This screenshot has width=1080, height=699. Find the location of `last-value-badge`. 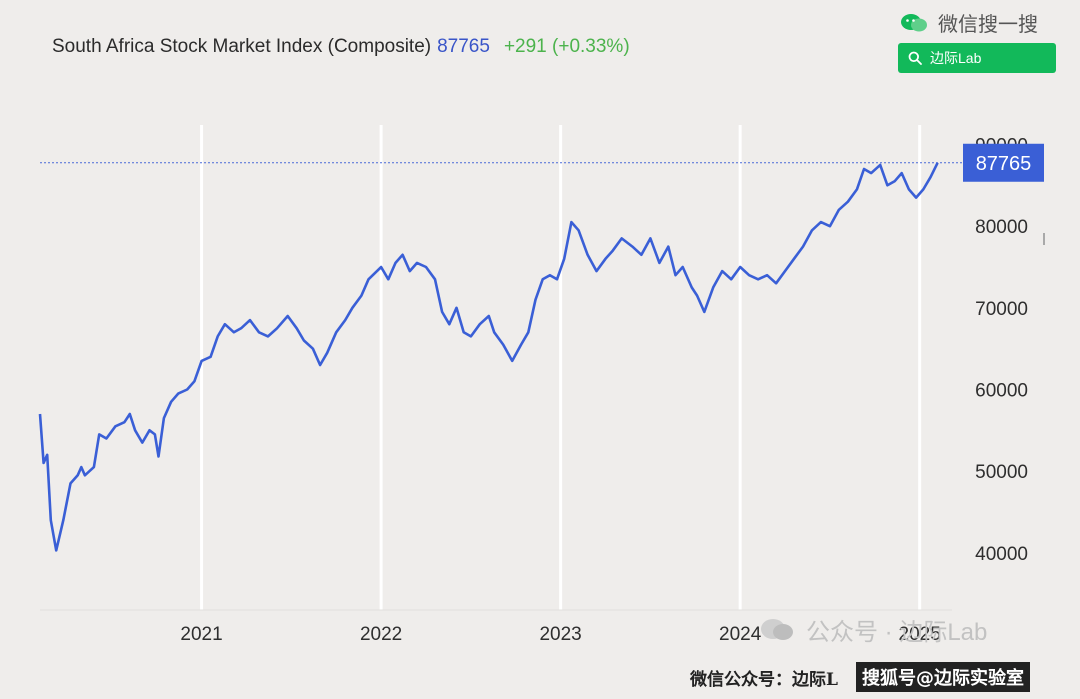

last-value-badge is located at coordinates (1003, 162).